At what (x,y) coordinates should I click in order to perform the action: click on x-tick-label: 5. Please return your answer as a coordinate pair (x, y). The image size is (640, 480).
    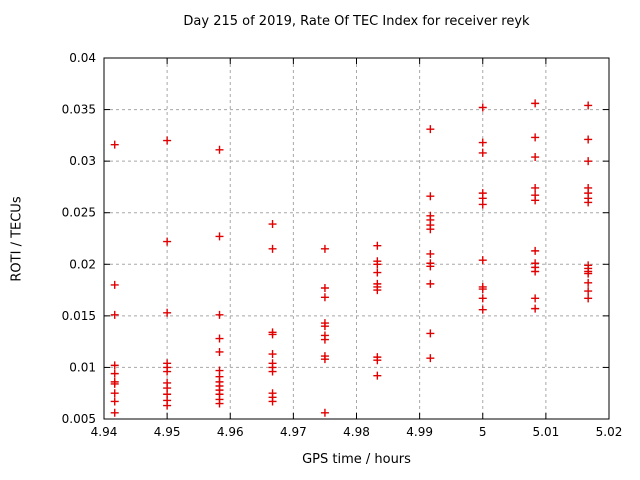
    Looking at the image, I should click on (483, 432).